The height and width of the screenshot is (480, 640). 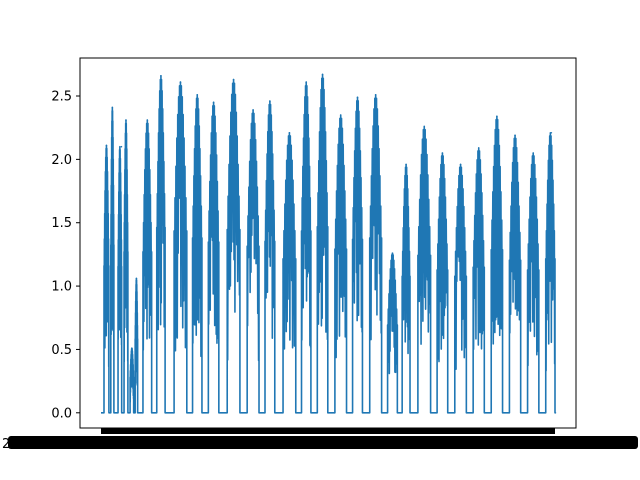 What do you see at coordinates (61, 350) in the screenshot?
I see `y-tick-label: 0.5` at bounding box center [61, 350].